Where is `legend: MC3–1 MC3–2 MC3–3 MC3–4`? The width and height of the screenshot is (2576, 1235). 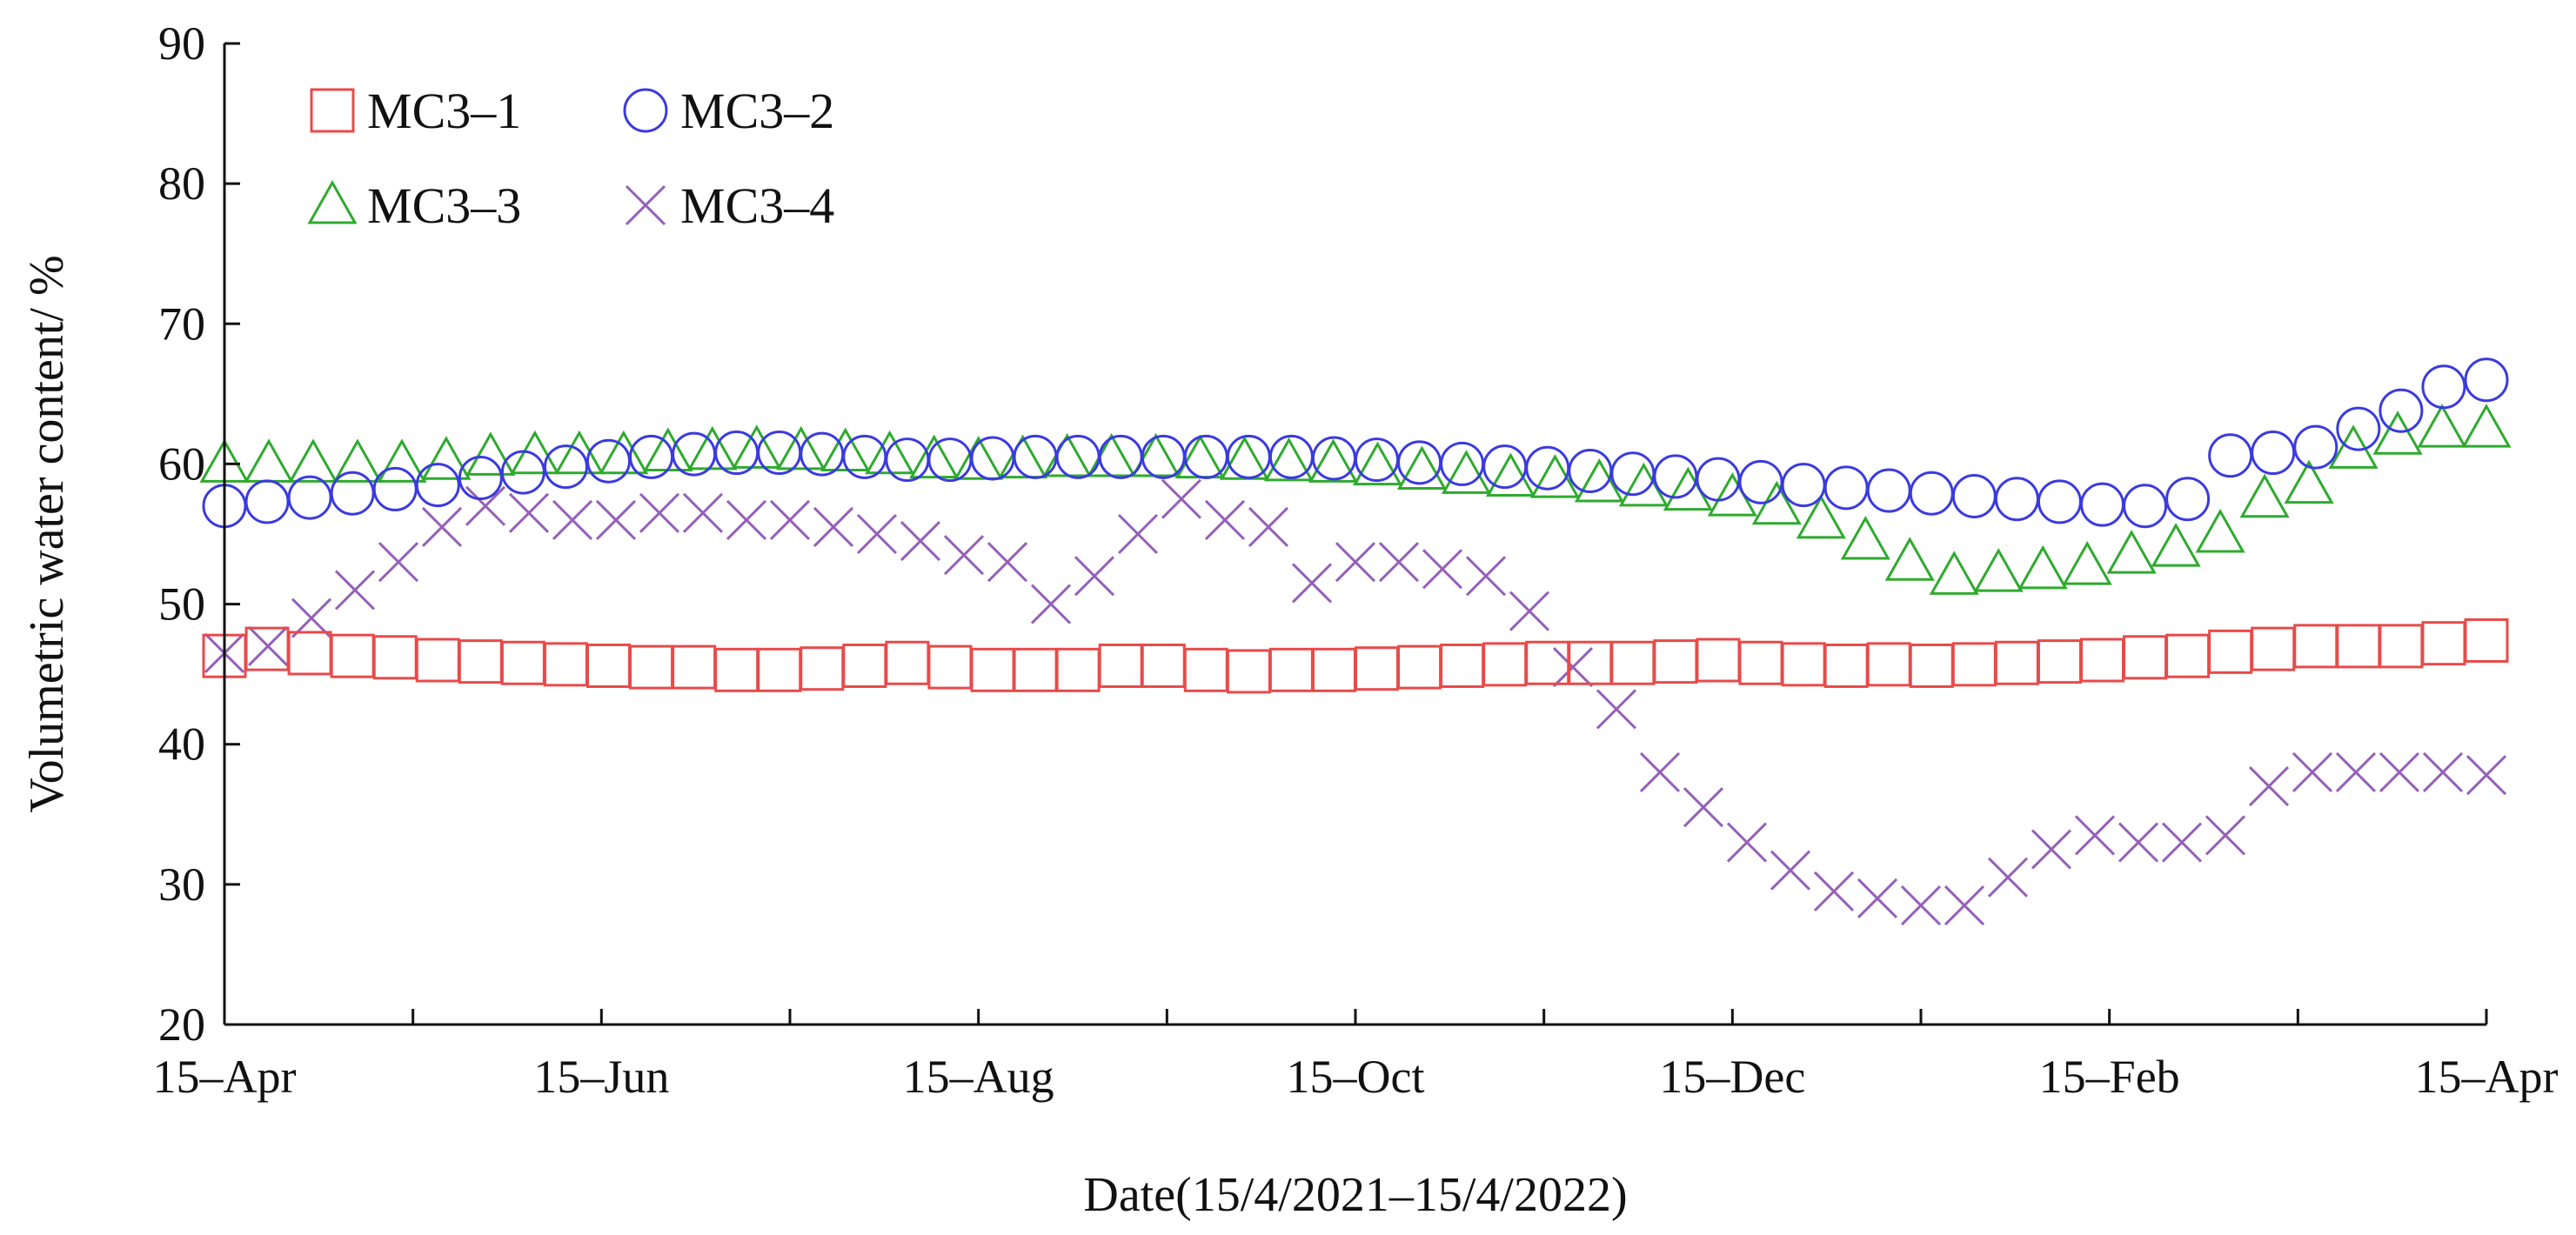 legend: MC3–1 MC3–2 MC3–3 MC3–4 is located at coordinates (570, 158).